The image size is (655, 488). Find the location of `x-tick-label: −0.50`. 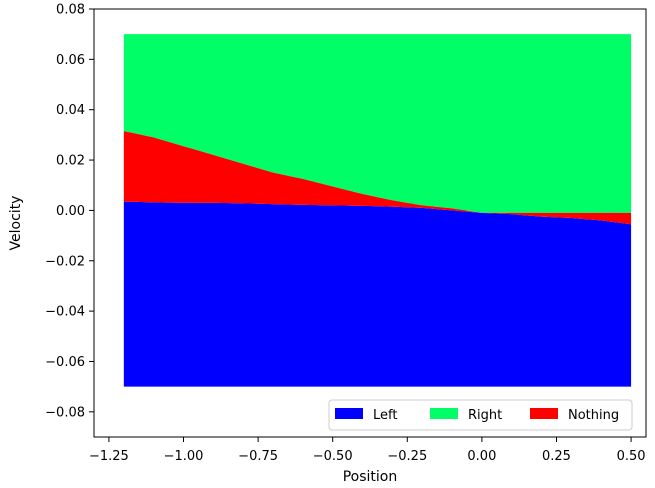

x-tick-label: −0.50 is located at coordinates (333, 456).